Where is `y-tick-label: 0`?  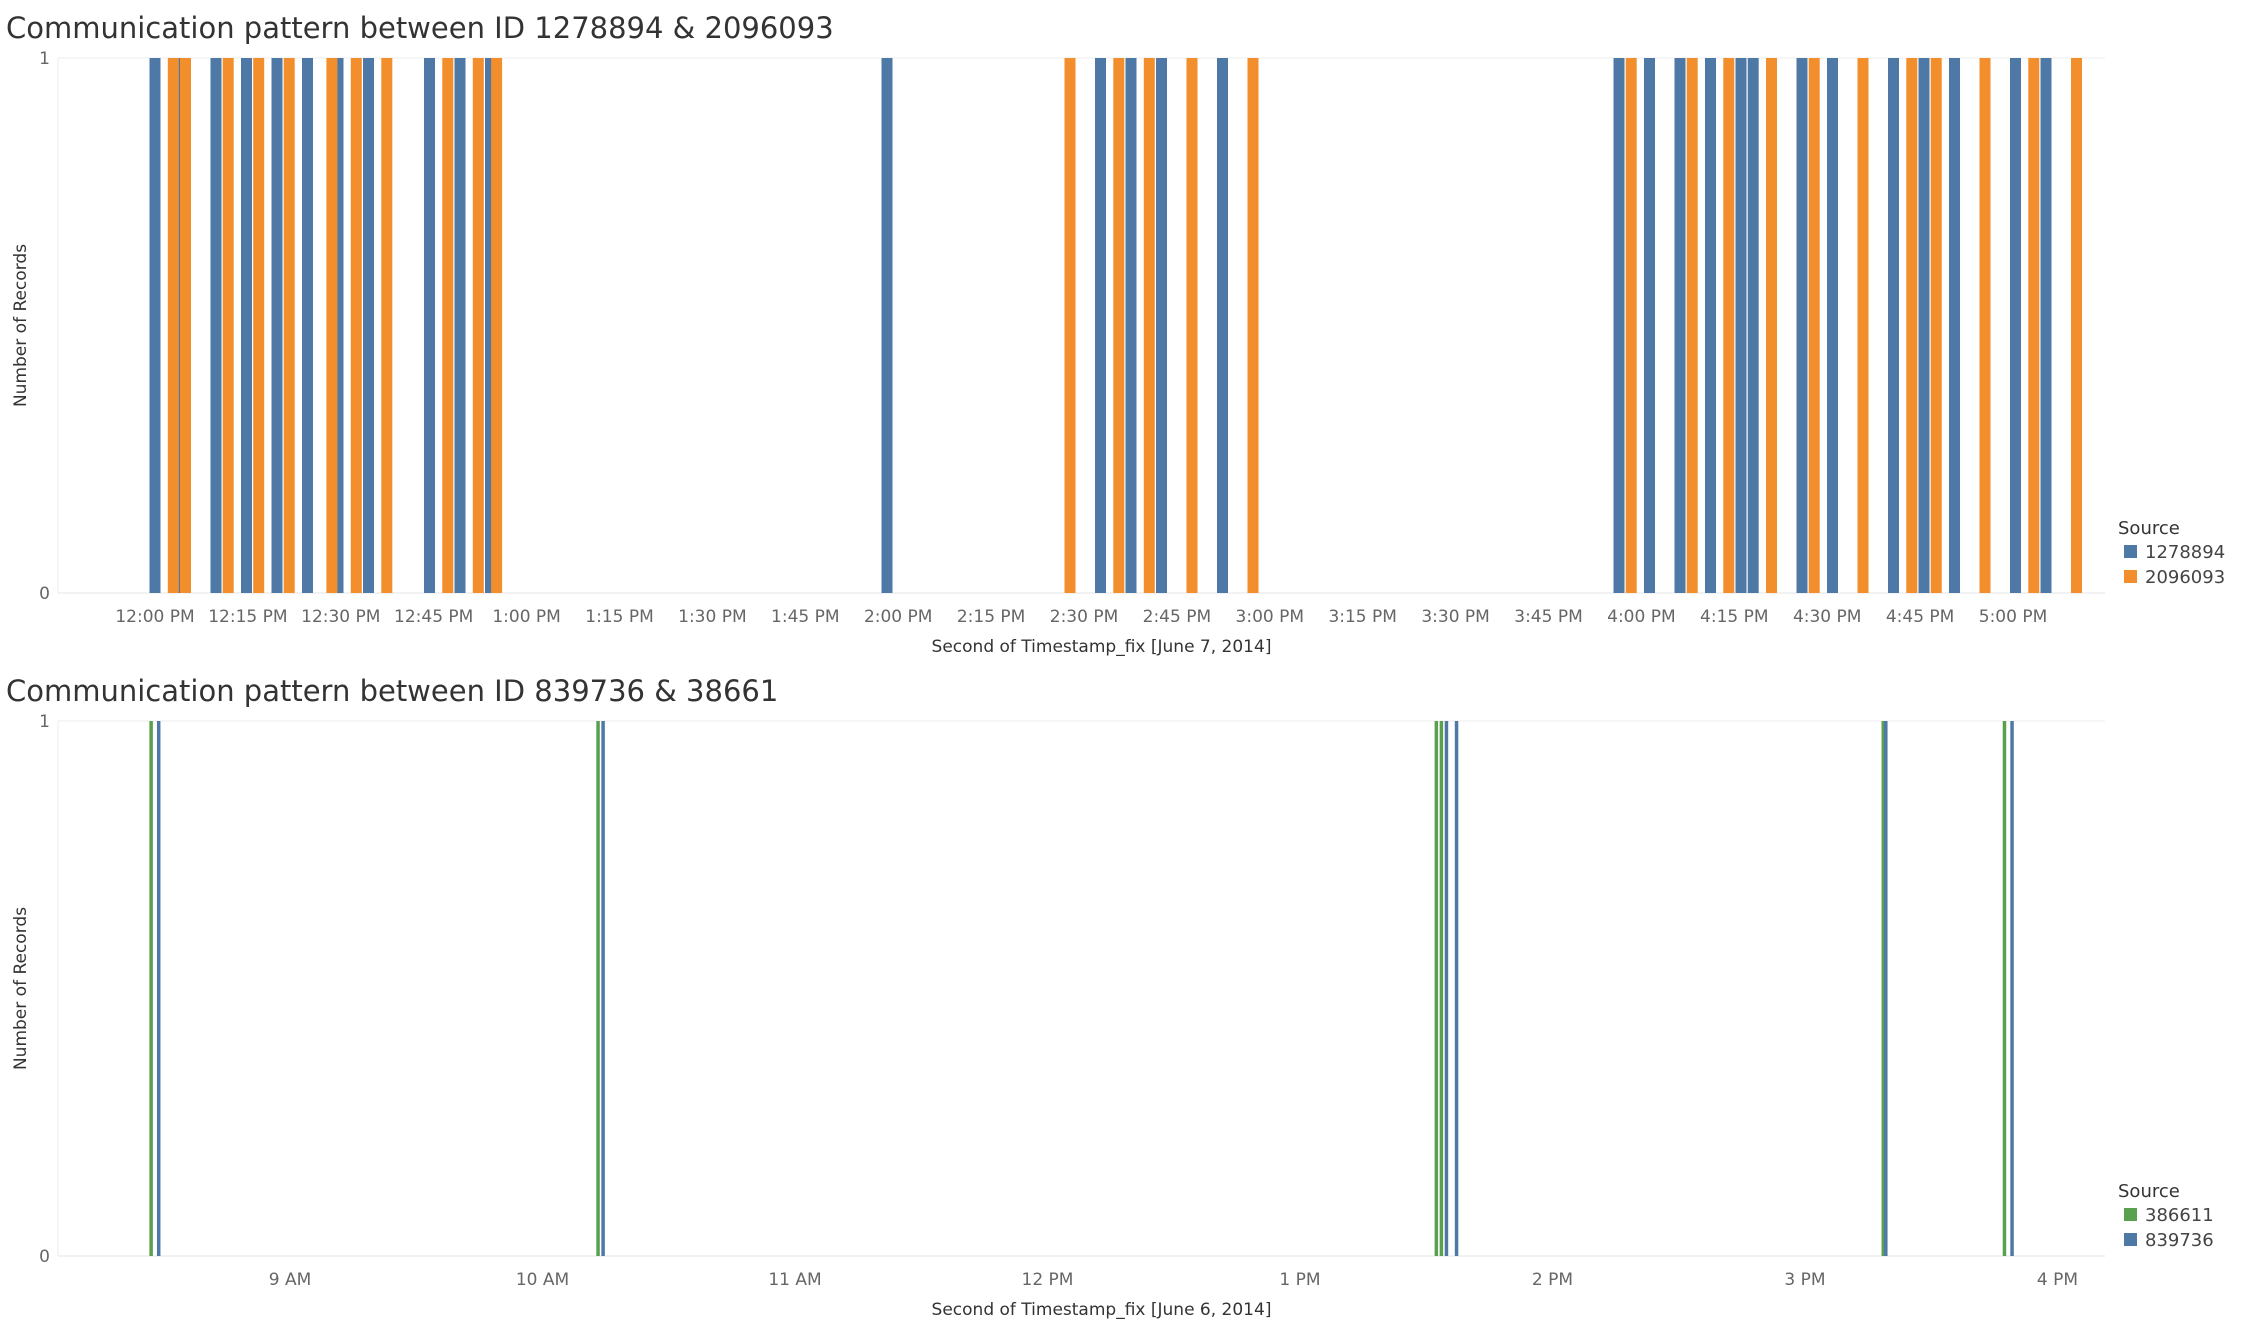 y-tick-label: 0 is located at coordinates (44, 1257).